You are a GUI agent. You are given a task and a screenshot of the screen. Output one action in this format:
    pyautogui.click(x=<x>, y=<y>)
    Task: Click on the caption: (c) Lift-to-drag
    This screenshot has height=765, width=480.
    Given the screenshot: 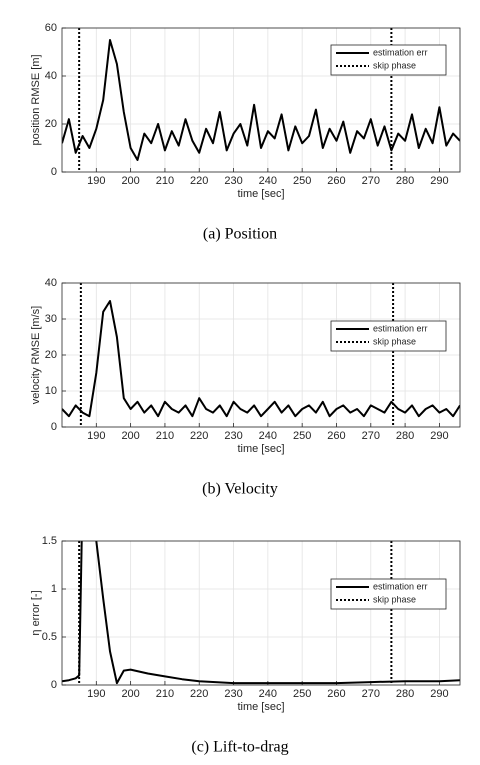 What is the action you would take?
    pyautogui.click(x=239, y=747)
    